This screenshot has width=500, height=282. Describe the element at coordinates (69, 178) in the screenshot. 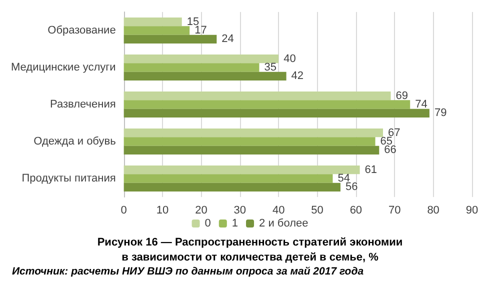

I see `y-tick-label: Продукты питания` at that location.